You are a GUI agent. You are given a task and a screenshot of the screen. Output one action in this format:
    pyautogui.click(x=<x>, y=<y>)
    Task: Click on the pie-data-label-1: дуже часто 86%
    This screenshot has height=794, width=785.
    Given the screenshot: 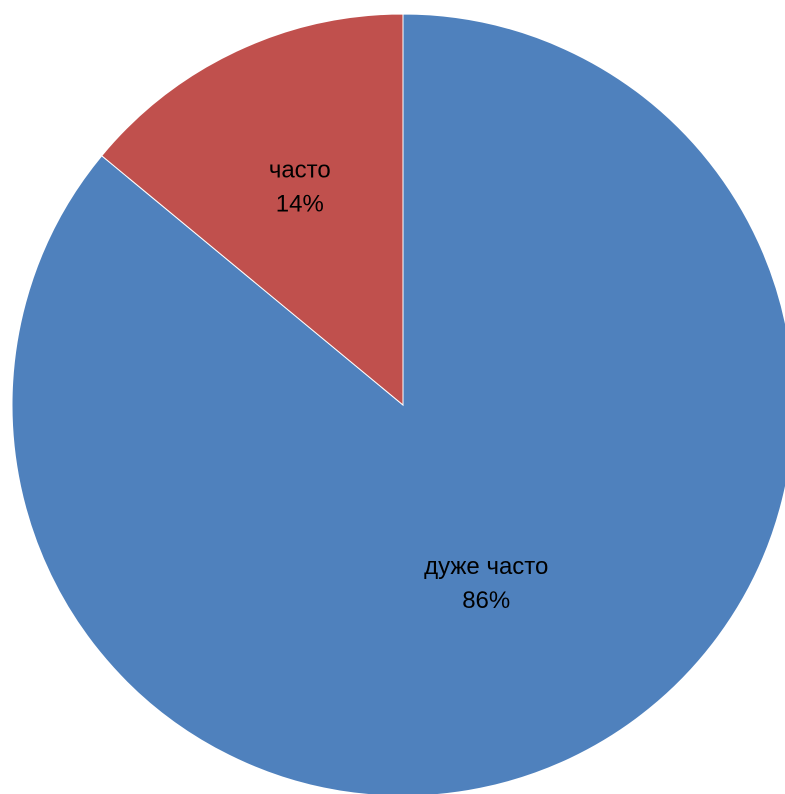 What is the action you would take?
    pyautogui.click(x=486, y=583)
    